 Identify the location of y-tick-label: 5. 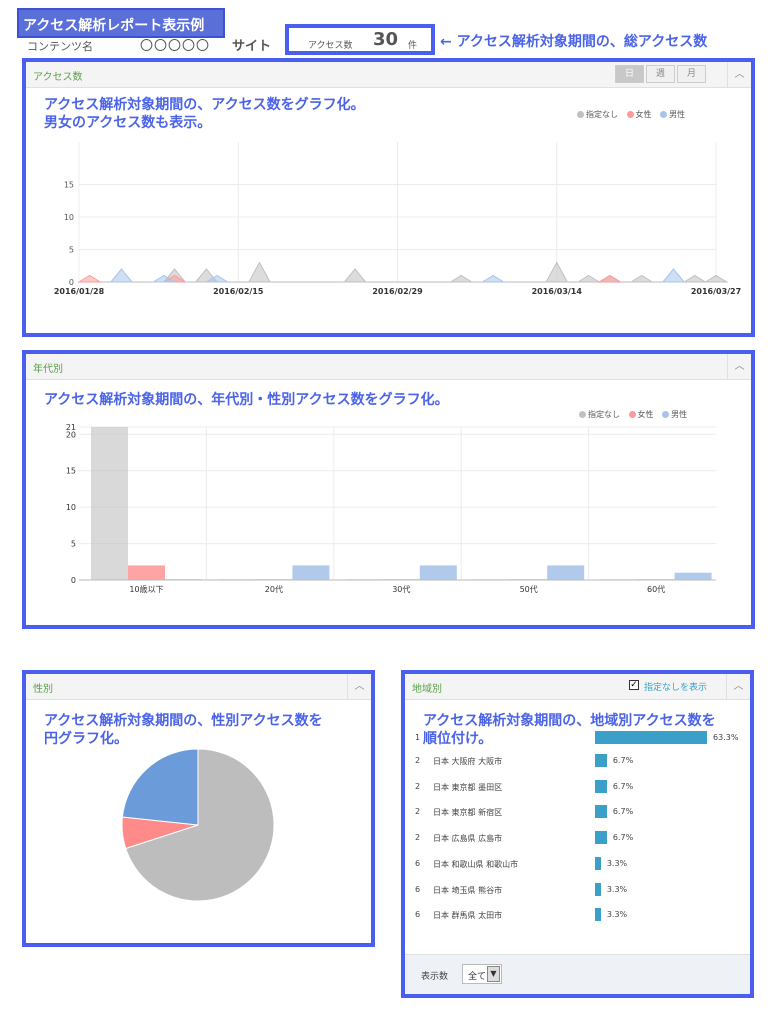
(71, 250).